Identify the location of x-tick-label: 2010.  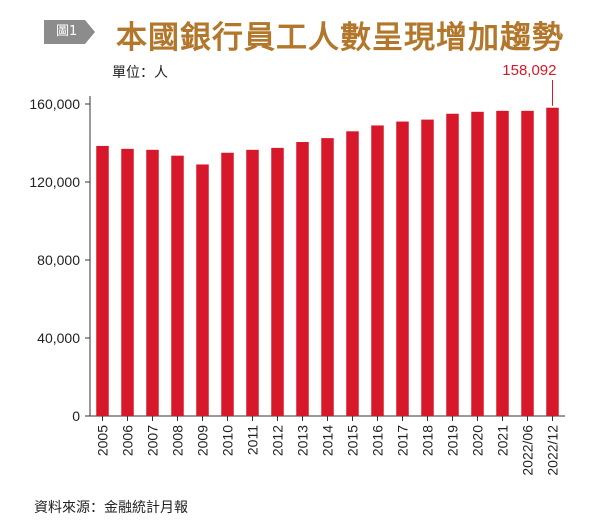
(228, 440).